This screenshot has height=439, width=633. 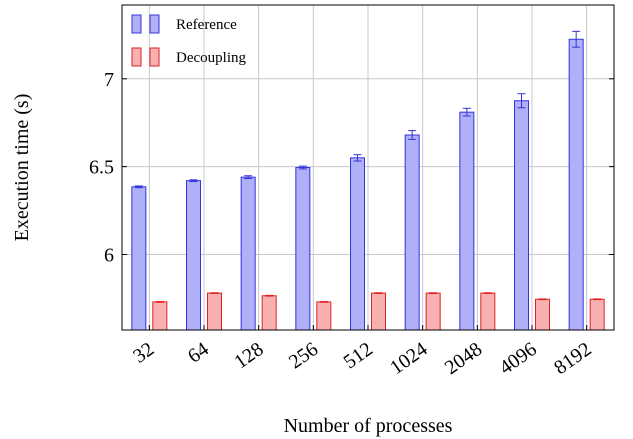 I want to click on legend-item-reference: Reference, so click(x=184, y=24).